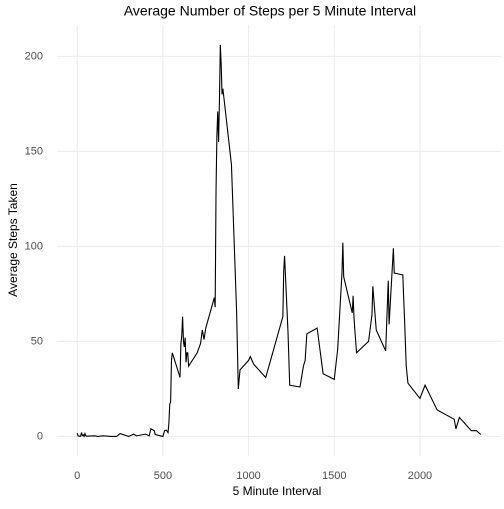  Describe the element at coordinates (34, 246) in the screenshot. I see `y-tick-label: 100` at that location.